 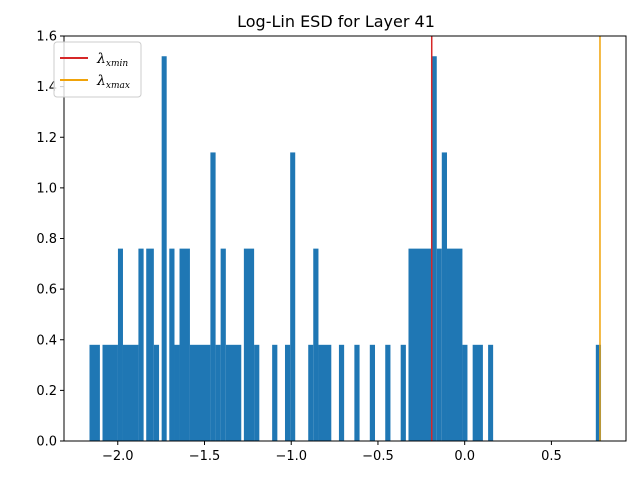 I want to click on y-tick-label: 0.4, so click(x=46, y=340).